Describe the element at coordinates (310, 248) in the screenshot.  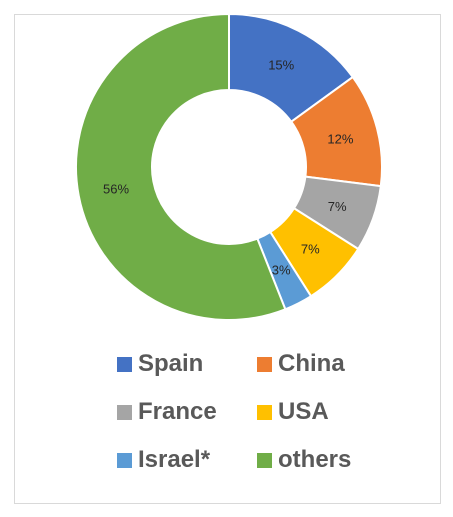
I see `data-label-usa: 7%` at that location.